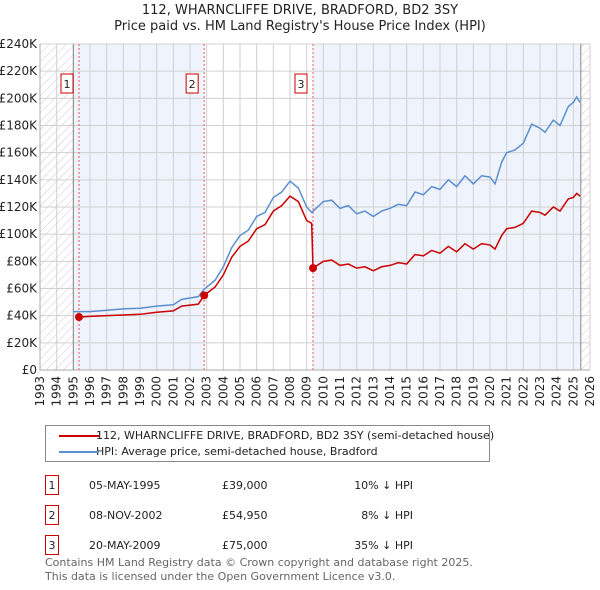  Describe the element at coordinates (383, 485) in the screenshot. I see `sale-hpi-diff: 10% ↓ HPI` at that location.